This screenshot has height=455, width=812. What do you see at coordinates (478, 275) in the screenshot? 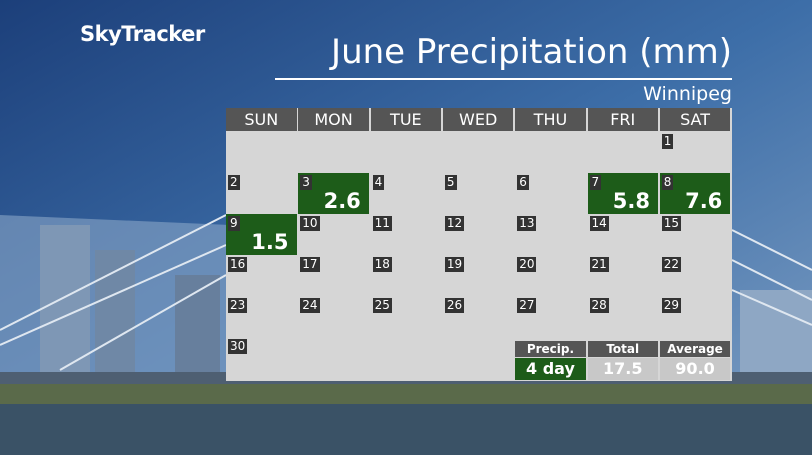
I see `day-cell: 19` at bounding box center [478, 275].